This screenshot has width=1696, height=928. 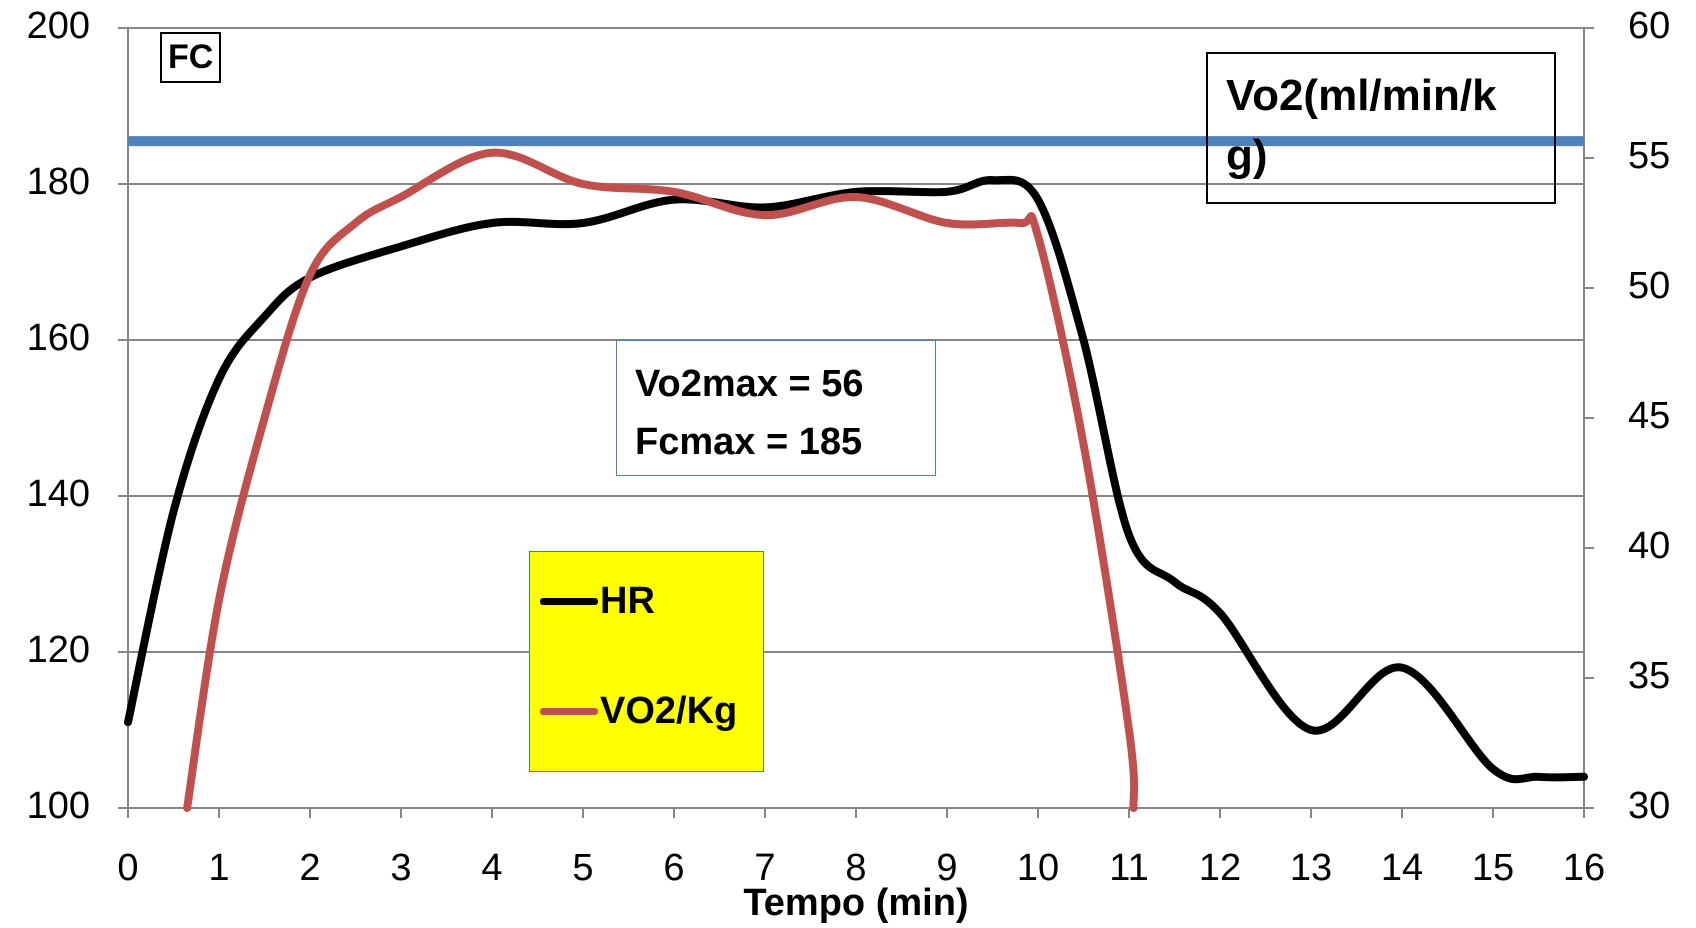 I want to click on legend: HR VO2/Kg, so click(x=646, y=661).